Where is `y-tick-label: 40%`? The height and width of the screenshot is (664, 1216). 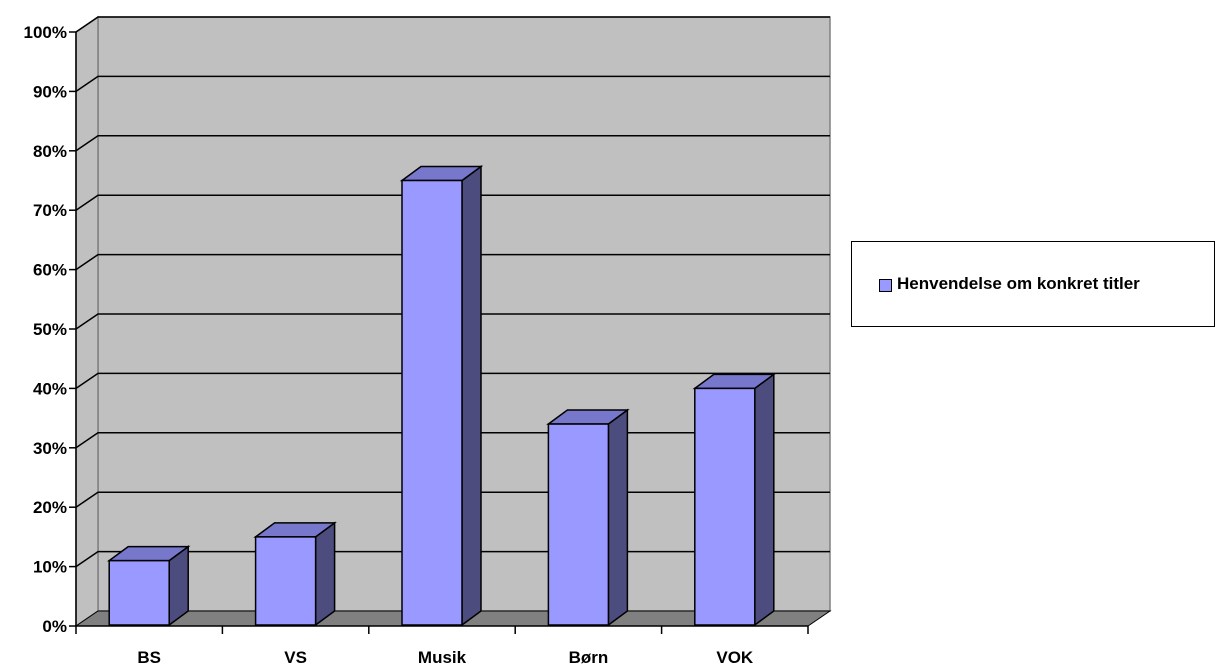 y-tick-label: 40% is located at coordinates (50, 388).